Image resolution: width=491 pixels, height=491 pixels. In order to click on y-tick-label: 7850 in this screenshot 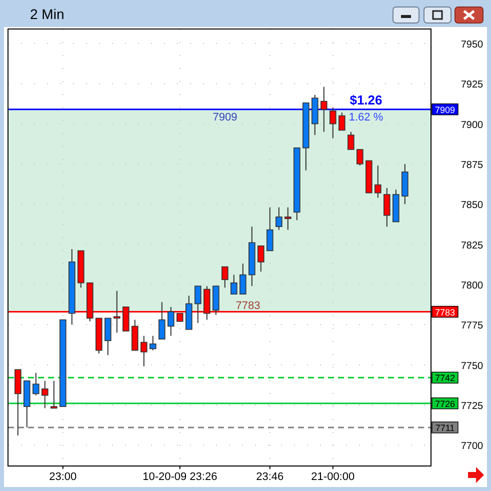, I will do `click(472, 206)`.